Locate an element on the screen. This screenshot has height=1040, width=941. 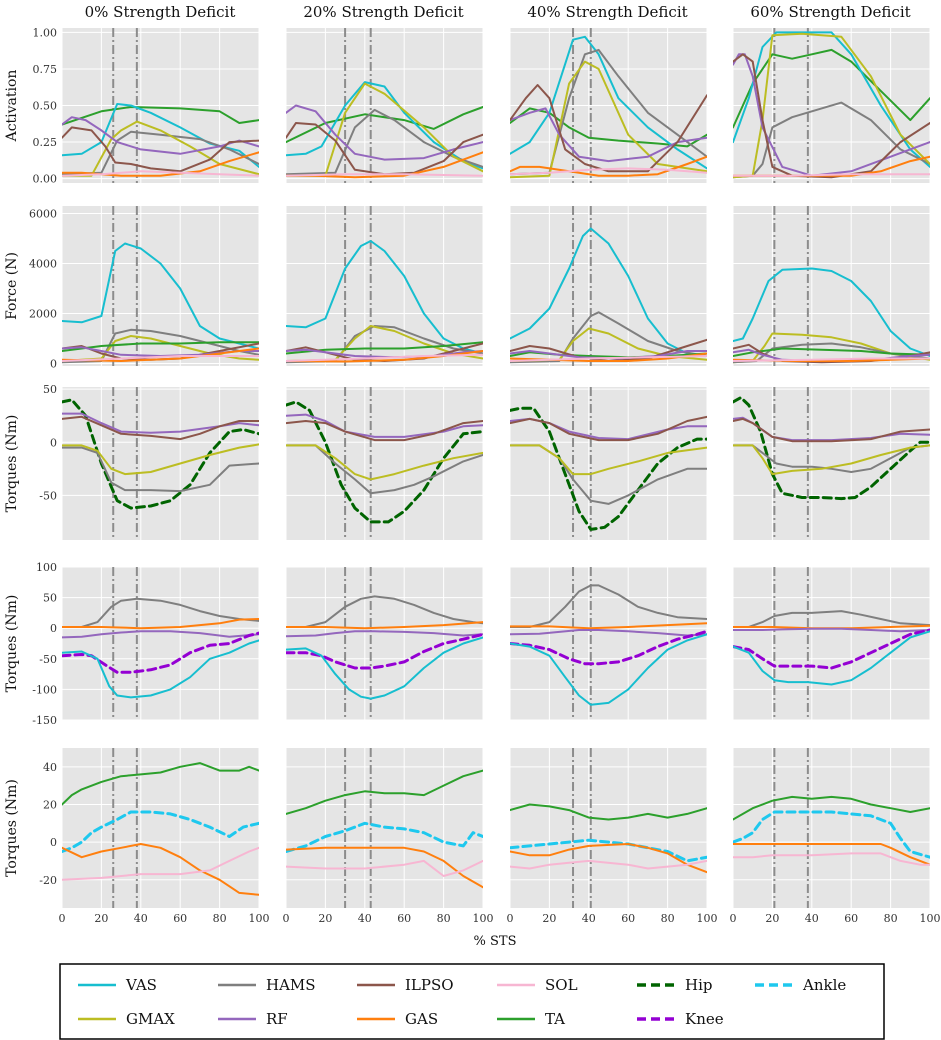
legend-label-hip: Hip is located at coordinates (698, 985).